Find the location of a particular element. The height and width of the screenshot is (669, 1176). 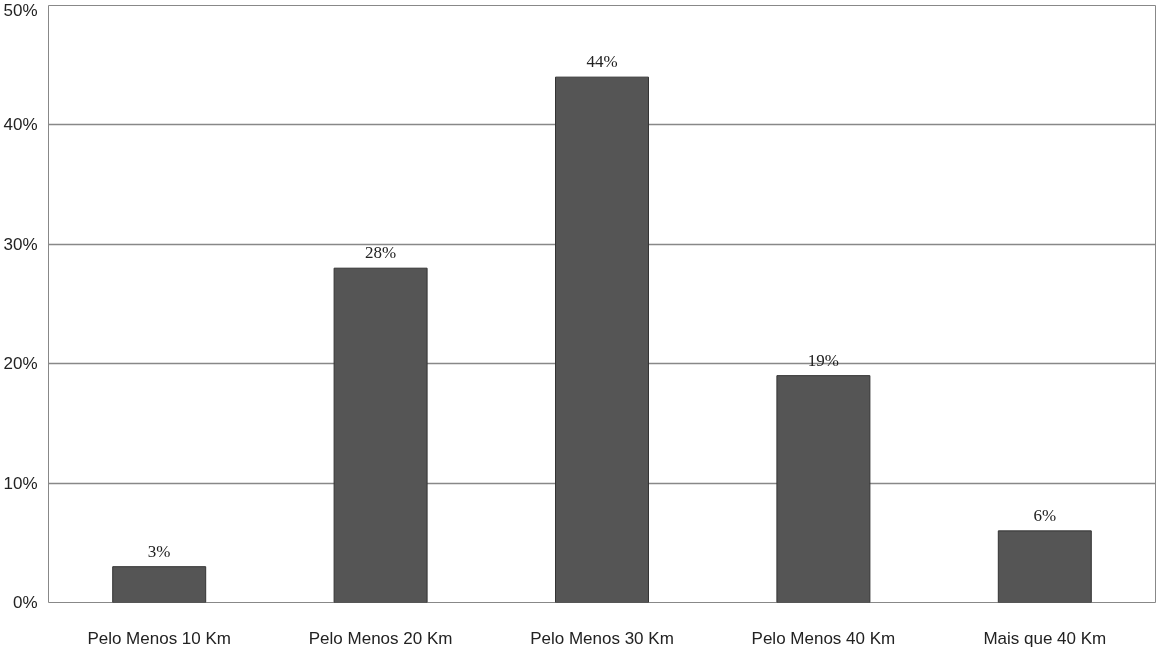

data-label: 28% is located at coordinates (381, 253).